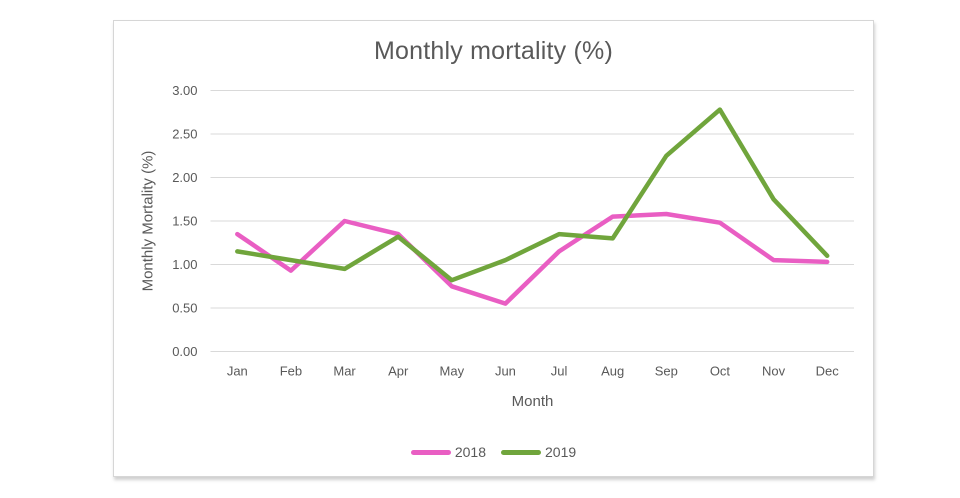 The height and width of the screenshot is (498, 960). Describe the element at coordinates (505, 371) in the screenshot. I see `x-tick-label: Jun` at that location.